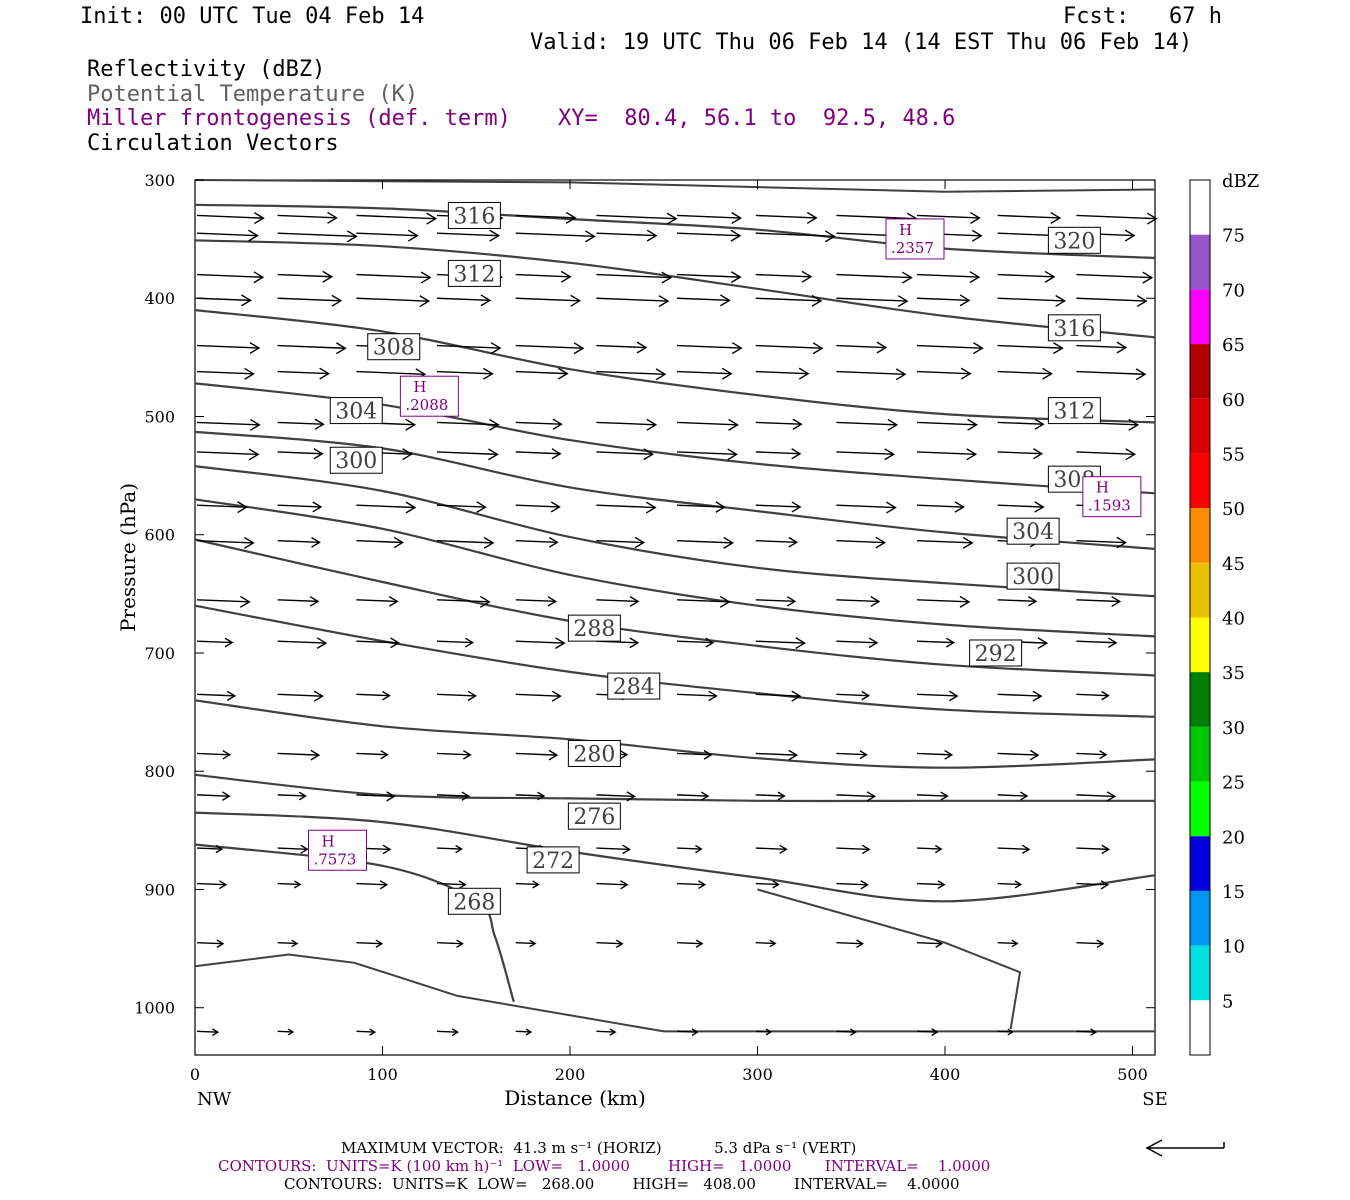  I want to click on x-tick-label: 500, so click(1132, 1074).